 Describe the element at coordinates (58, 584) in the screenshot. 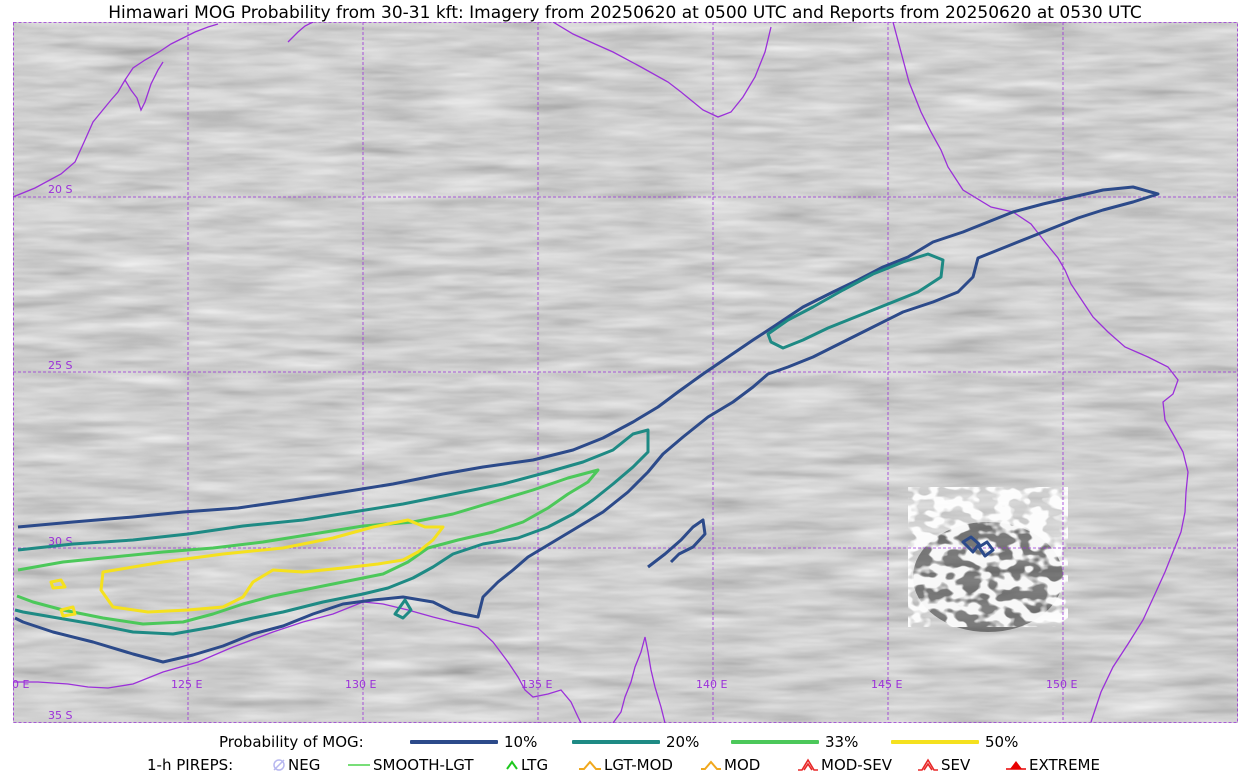

I see `contour-50-west-a` at that location.